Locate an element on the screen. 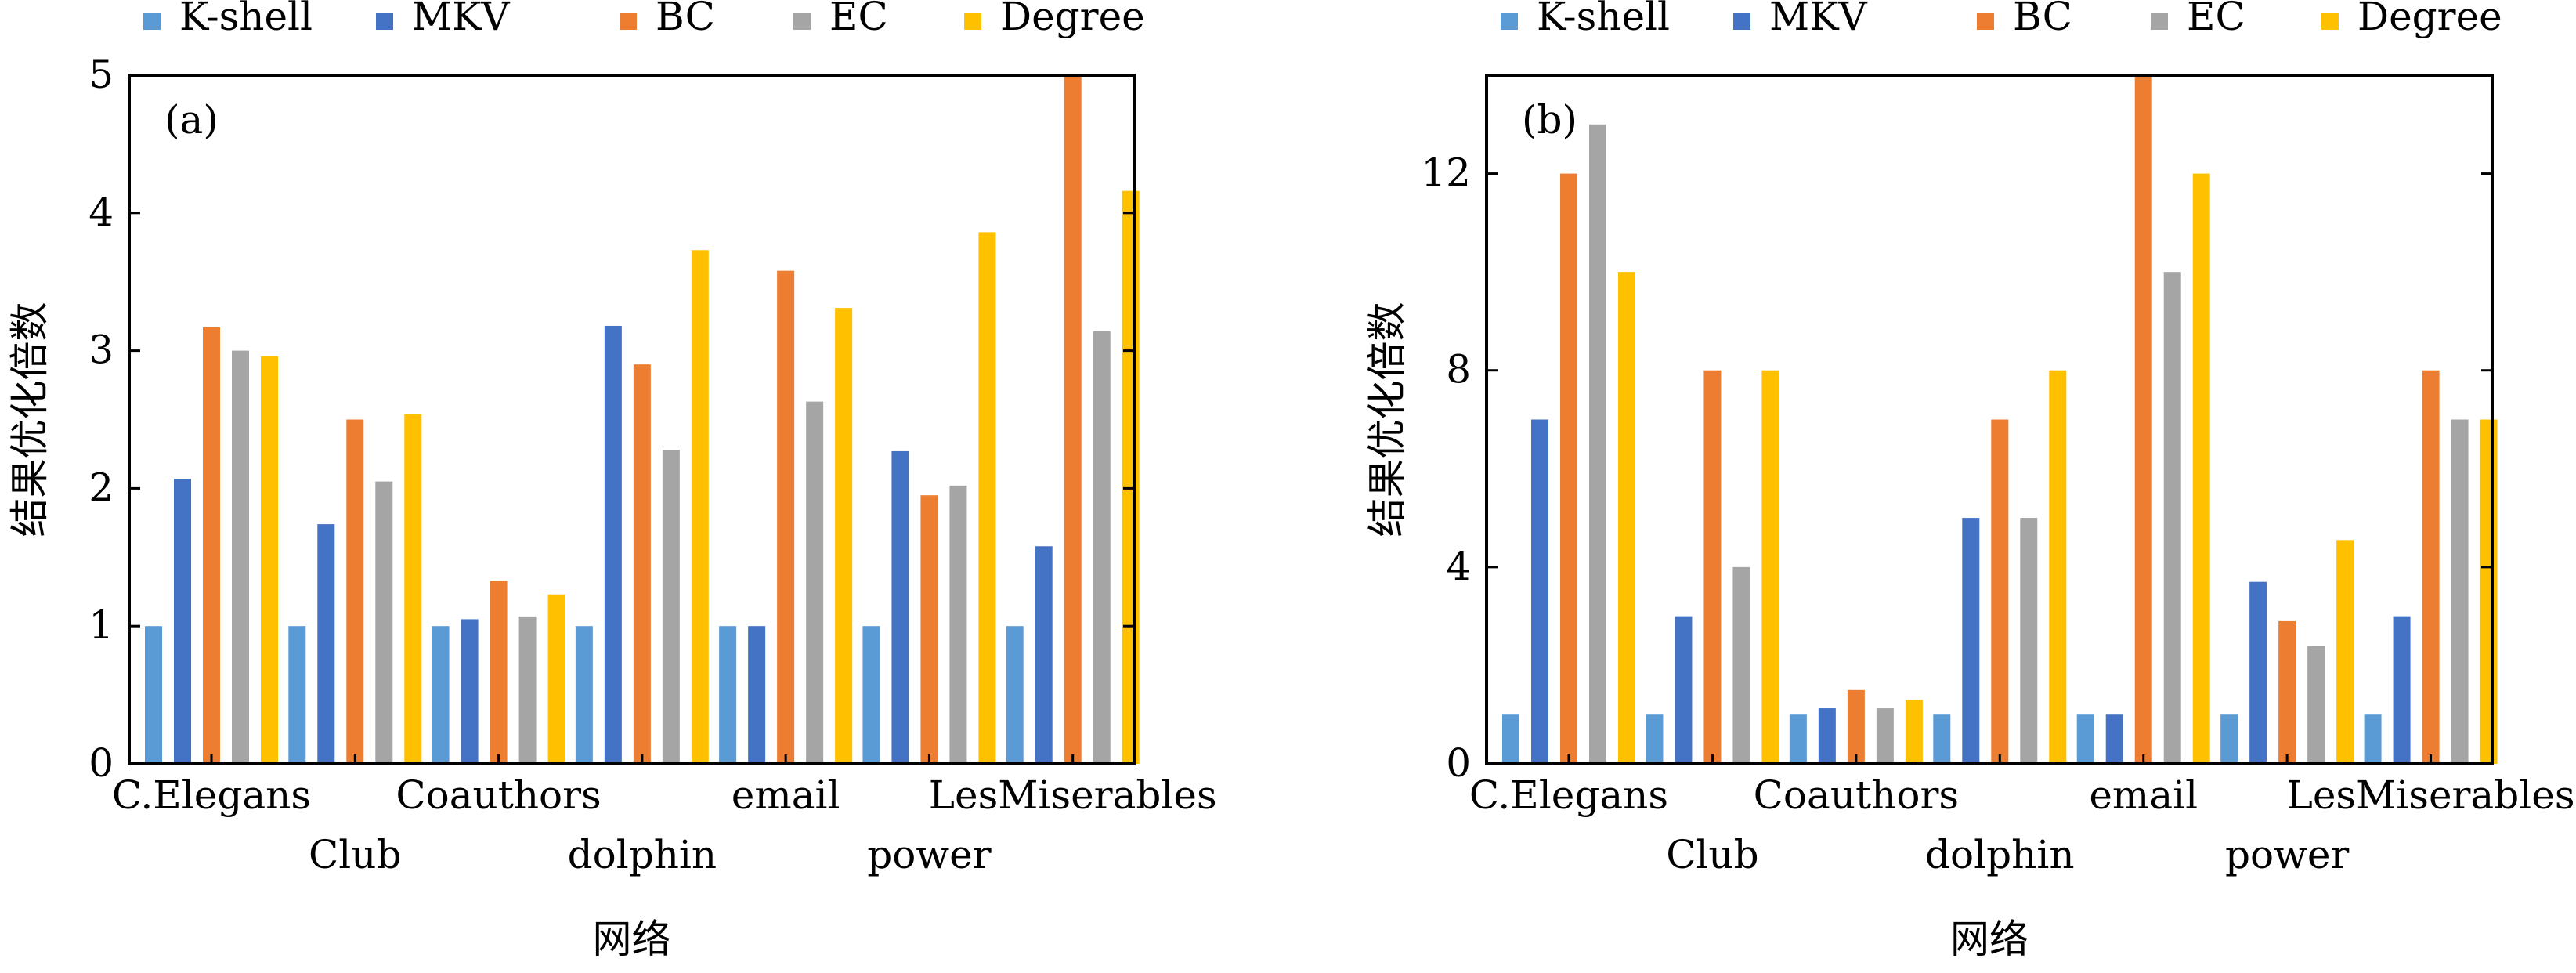 This screenshot has height=973, width=2576. bar-bc-celegans is located at coordinates (211, 546).